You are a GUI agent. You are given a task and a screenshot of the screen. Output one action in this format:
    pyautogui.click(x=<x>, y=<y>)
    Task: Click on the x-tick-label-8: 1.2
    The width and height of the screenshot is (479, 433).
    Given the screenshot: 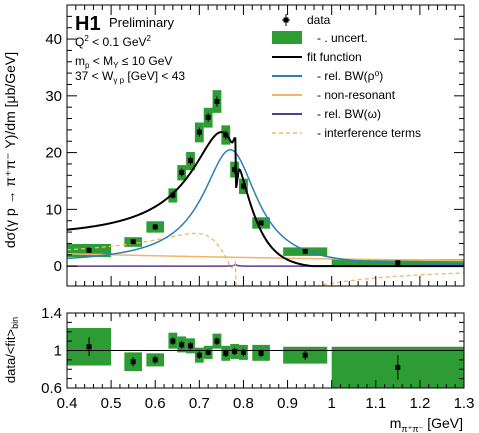 What is the action you would take?
    pyautogui.click(x=419, y=403)
    